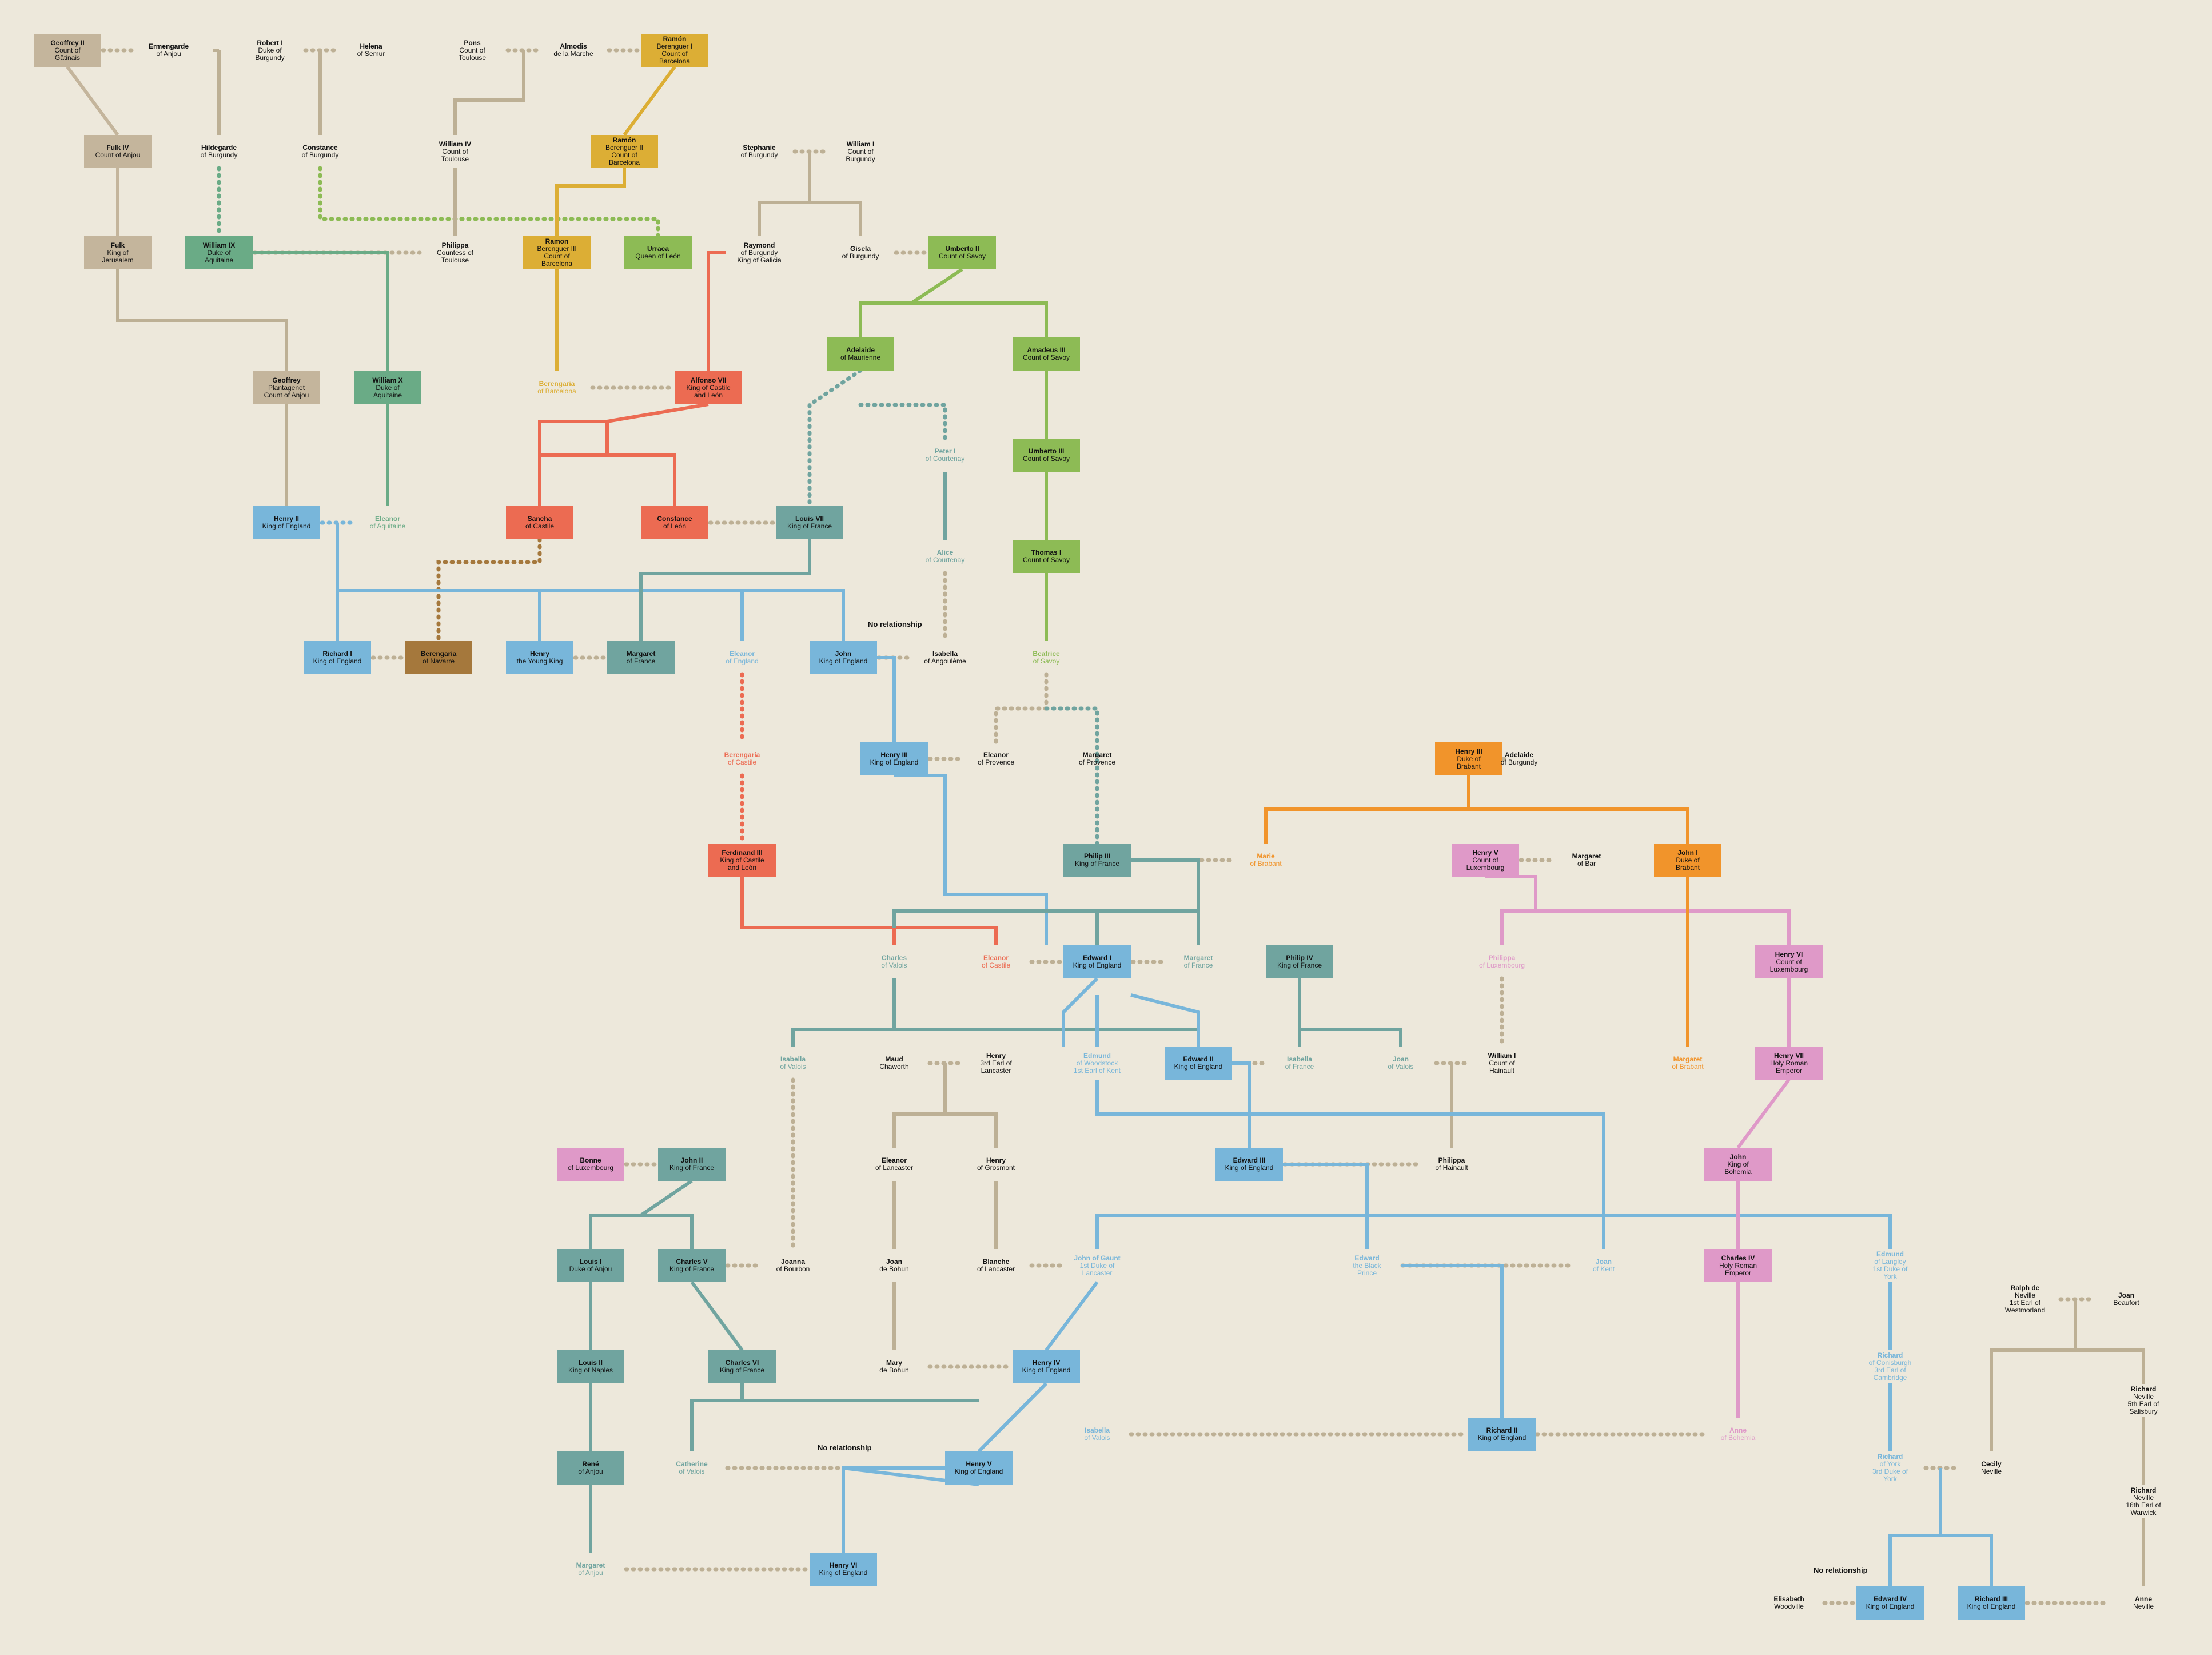  I want to click on person-name-line: Joanna, so click(793, 1262).